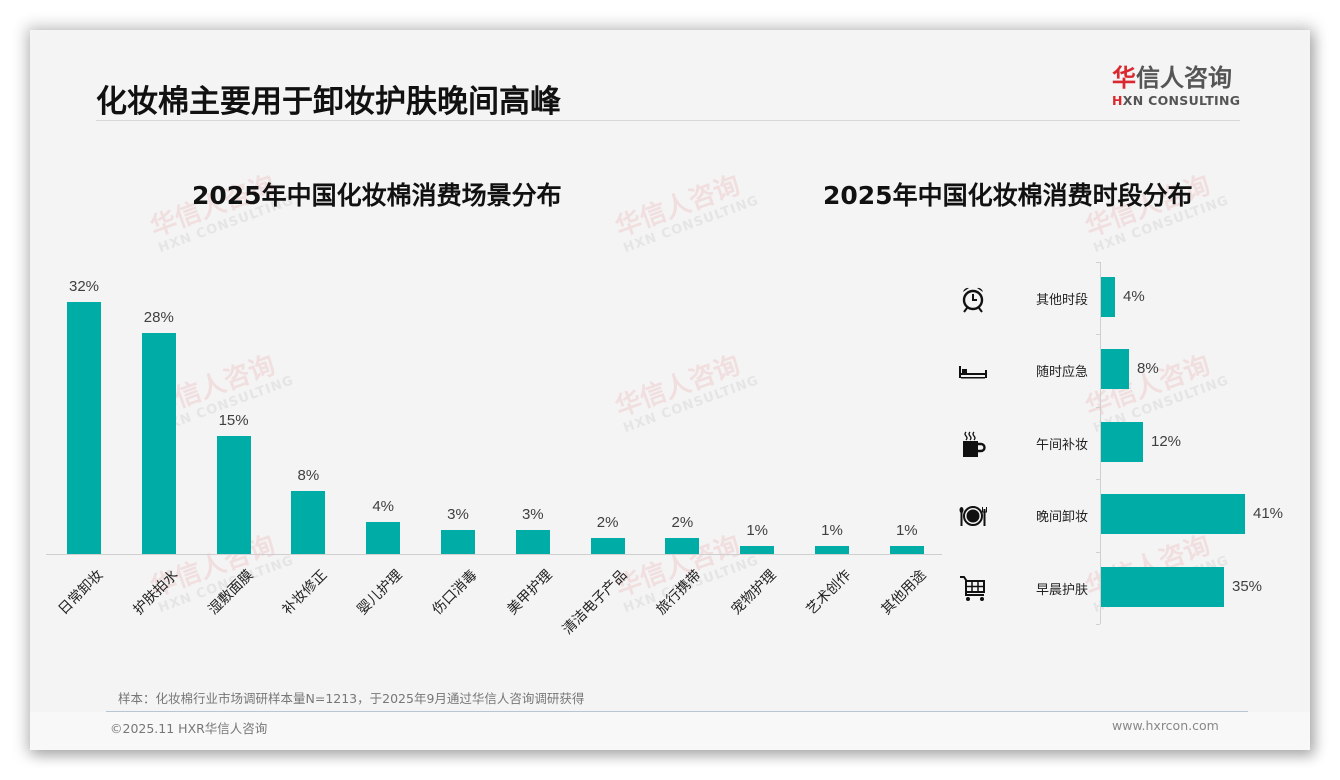  Describe the element at coordinates (668, 120) in the screenshot. I see `title-divider` at that location.